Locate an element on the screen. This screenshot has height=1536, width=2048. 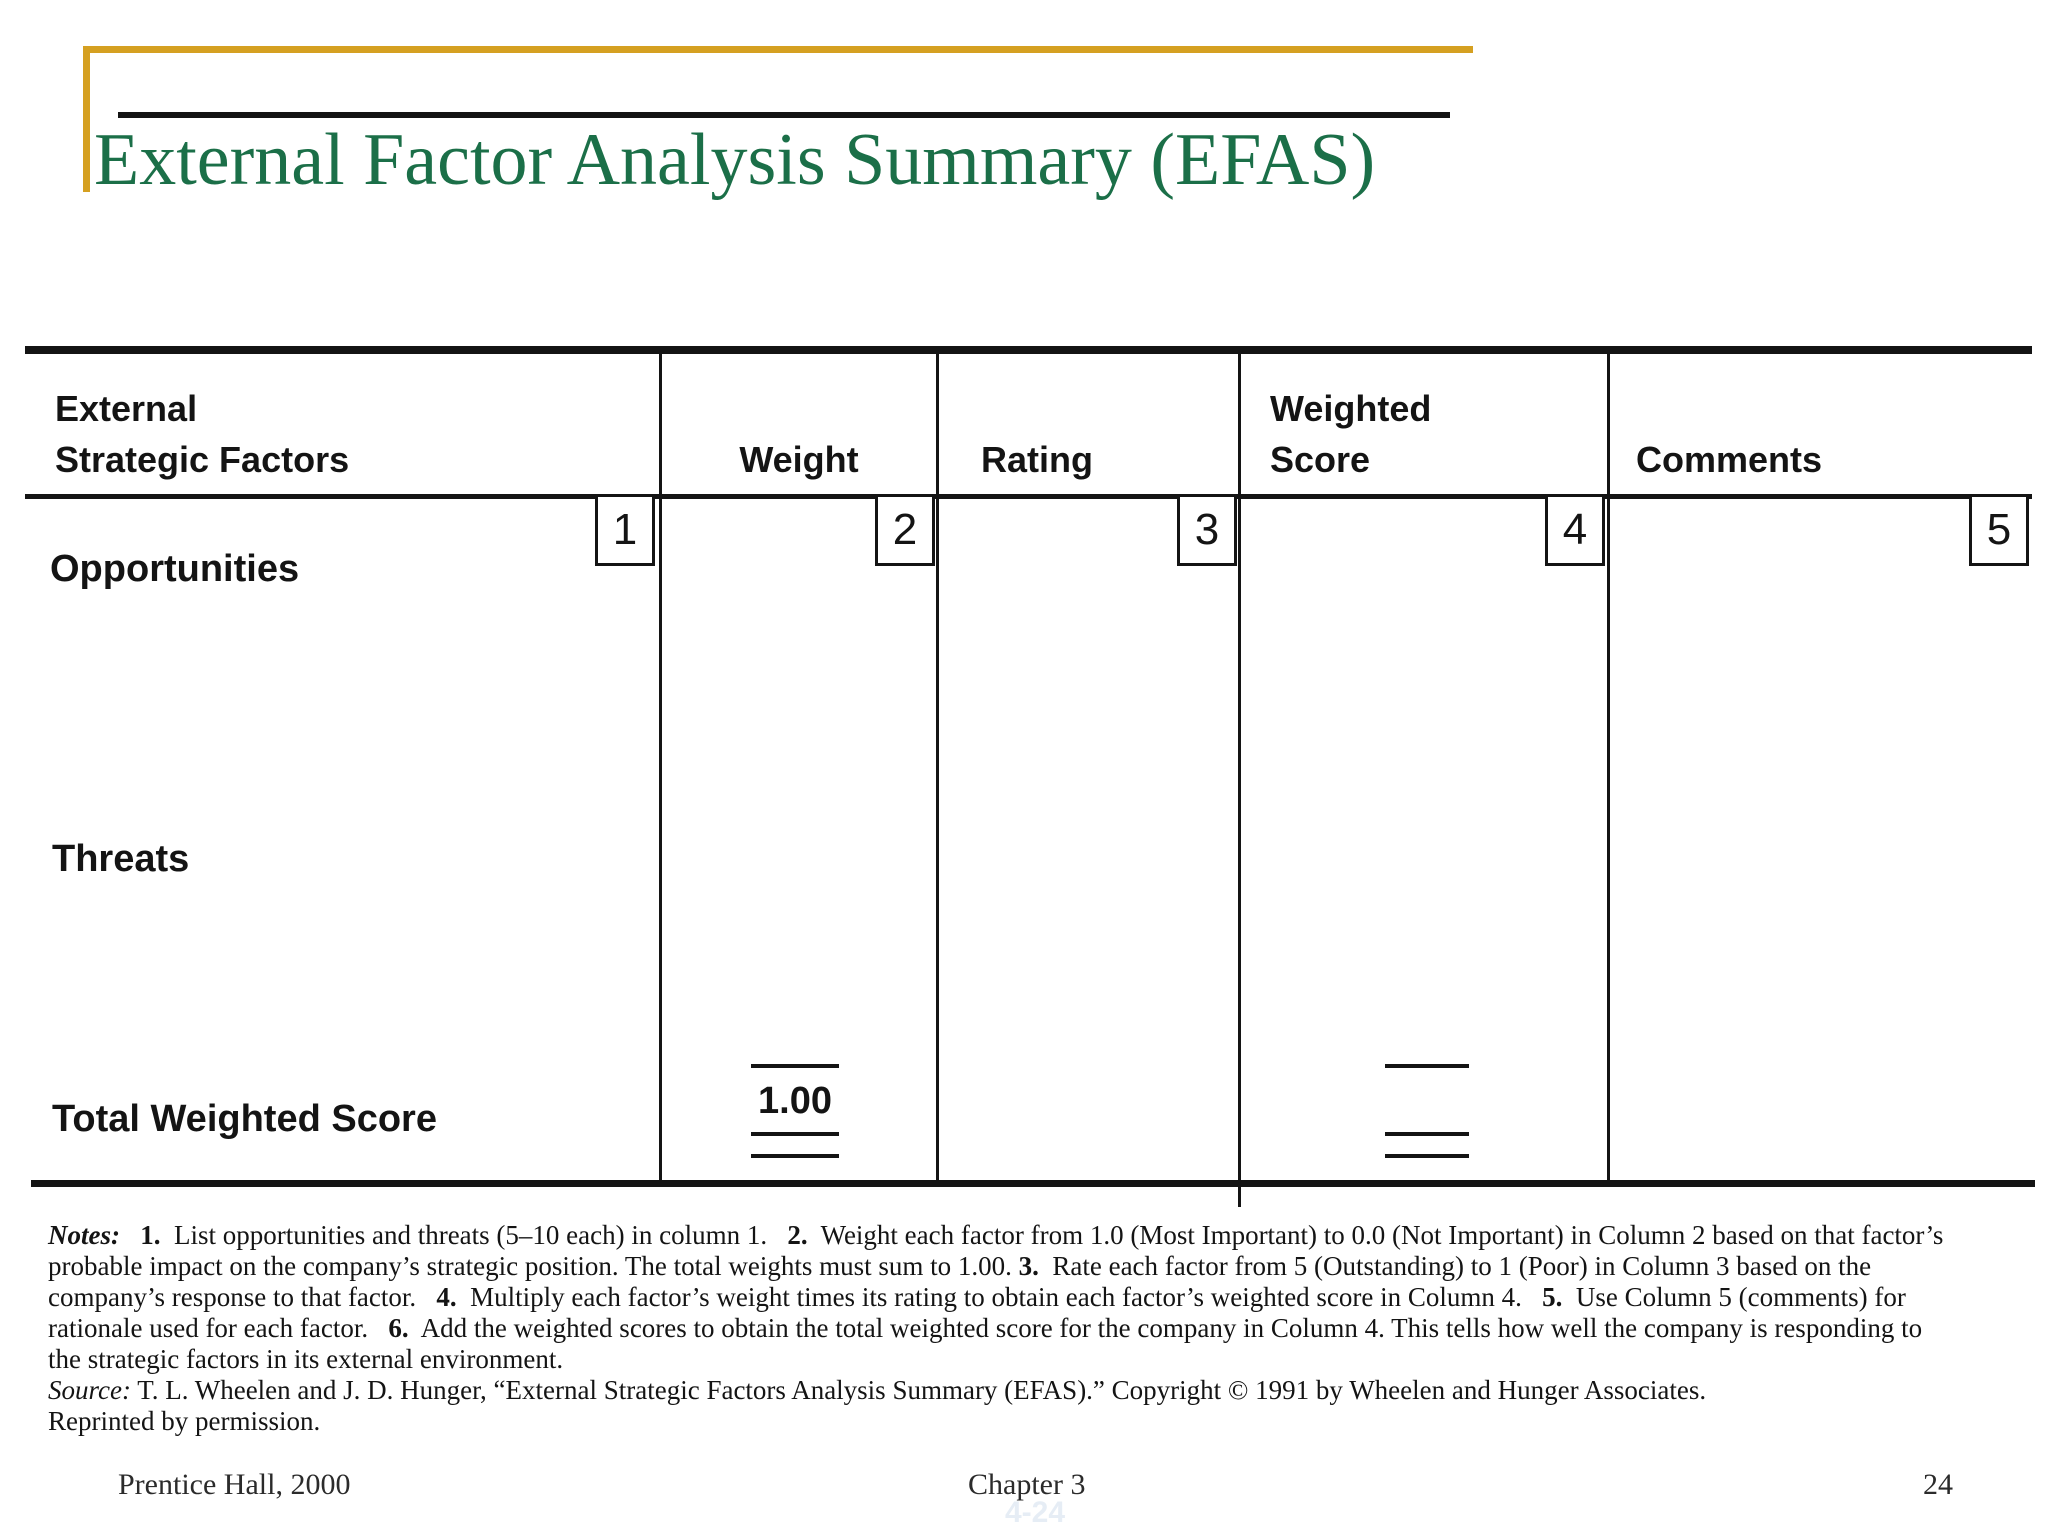
column-header-comments: Comments is located at coordinates (1729, 459).